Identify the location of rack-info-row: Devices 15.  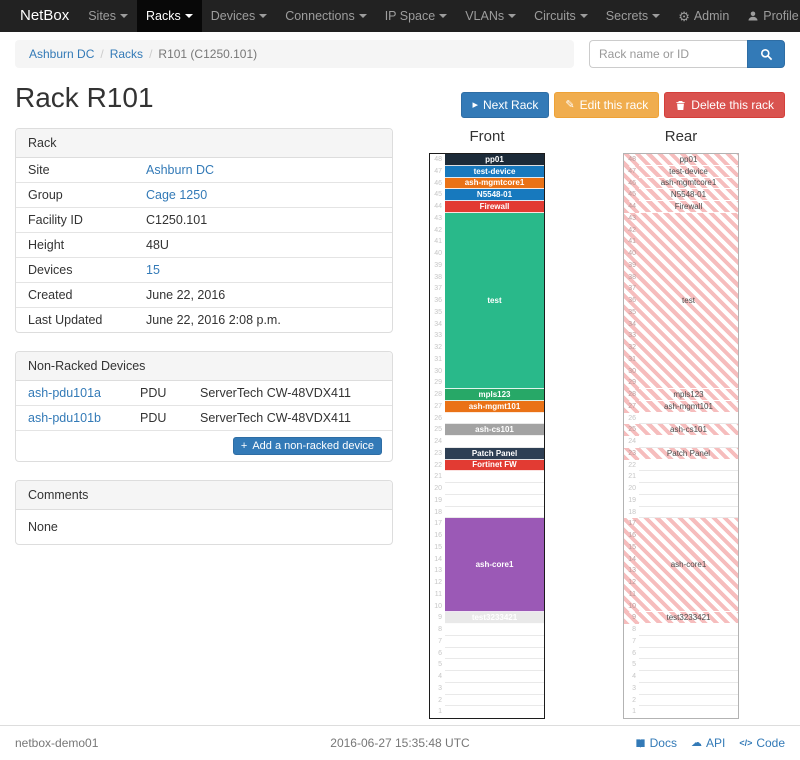
(204, 270).